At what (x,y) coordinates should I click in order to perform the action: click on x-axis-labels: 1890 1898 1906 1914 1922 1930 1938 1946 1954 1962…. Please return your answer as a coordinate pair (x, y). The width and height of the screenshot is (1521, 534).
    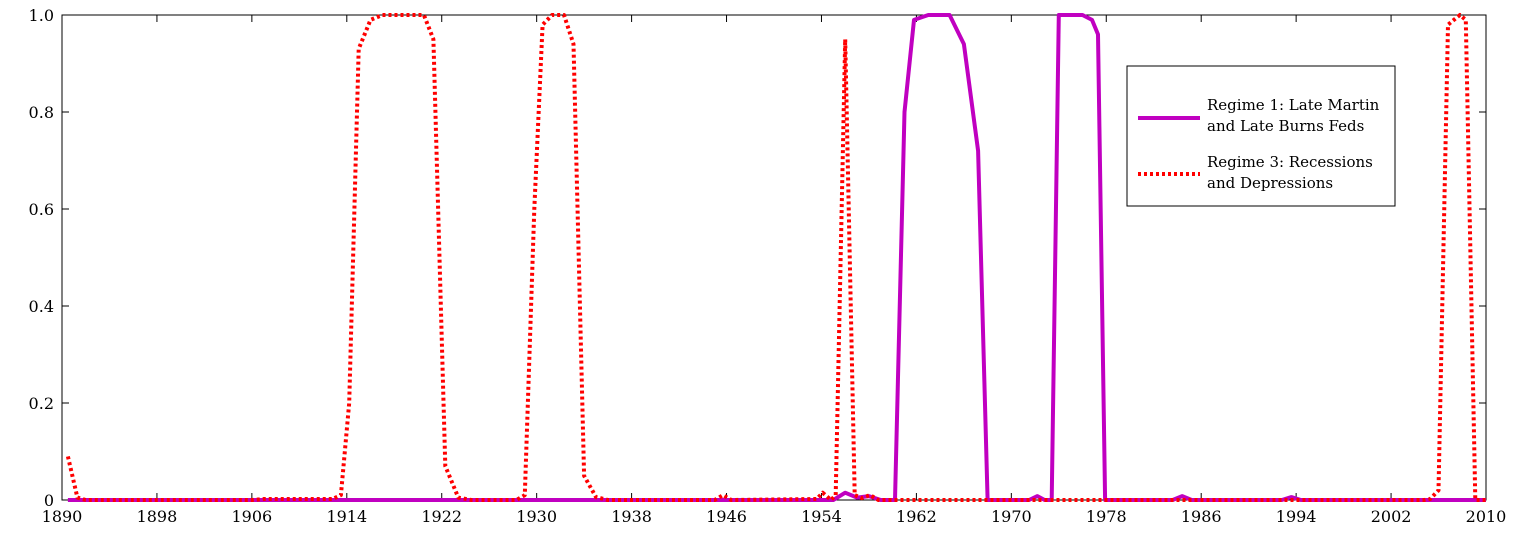
    Looking at the image, I should click on (774, 516).